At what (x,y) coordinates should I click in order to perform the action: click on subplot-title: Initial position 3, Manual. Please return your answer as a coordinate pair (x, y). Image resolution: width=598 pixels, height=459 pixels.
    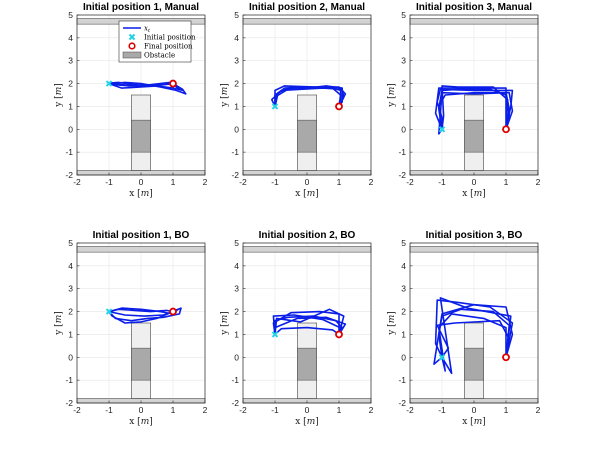
    Looking at the image, I should click on (474, 7).